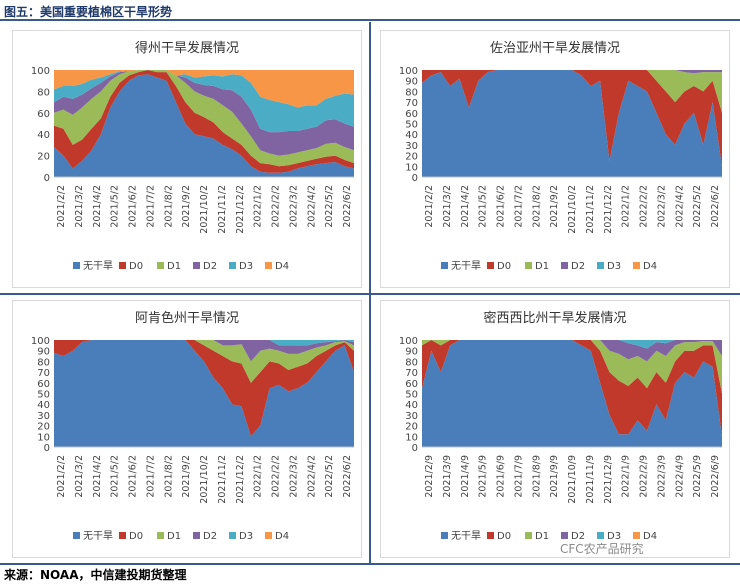 The image size is (740, 585). Describe the element at coordinates (311, 206) in the screenshot. I see `x-tick-label: 2022/4/2` at that location.